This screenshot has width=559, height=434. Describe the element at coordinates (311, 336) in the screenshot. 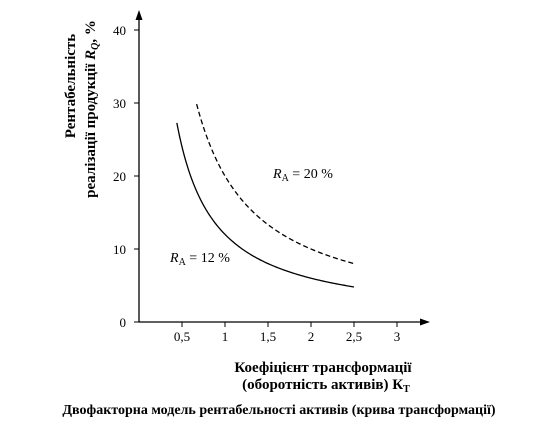

I see `x-tick-label-3: 2` at that location.